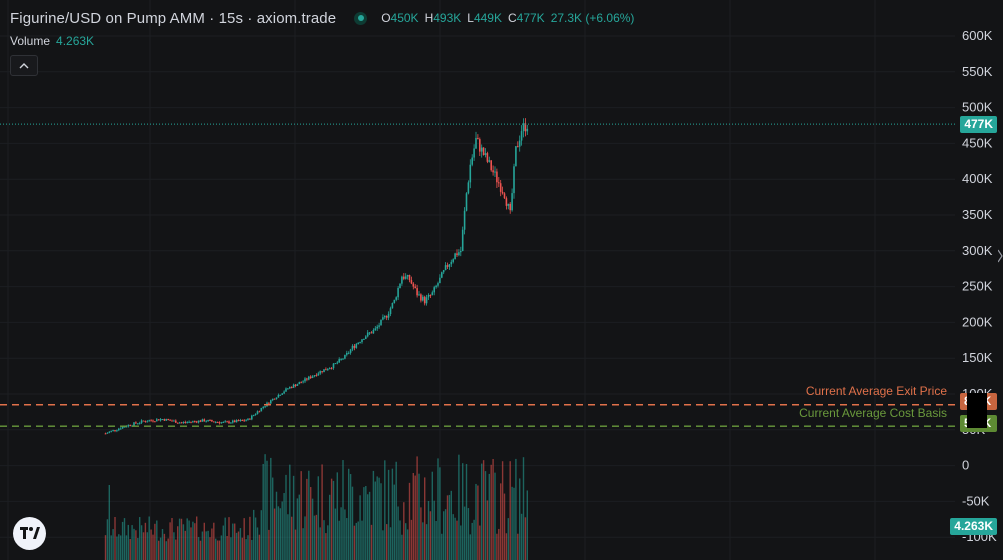 The image size is (1003, 560). I want to click on ohlc-open-value: 450K, so click(404, 18).